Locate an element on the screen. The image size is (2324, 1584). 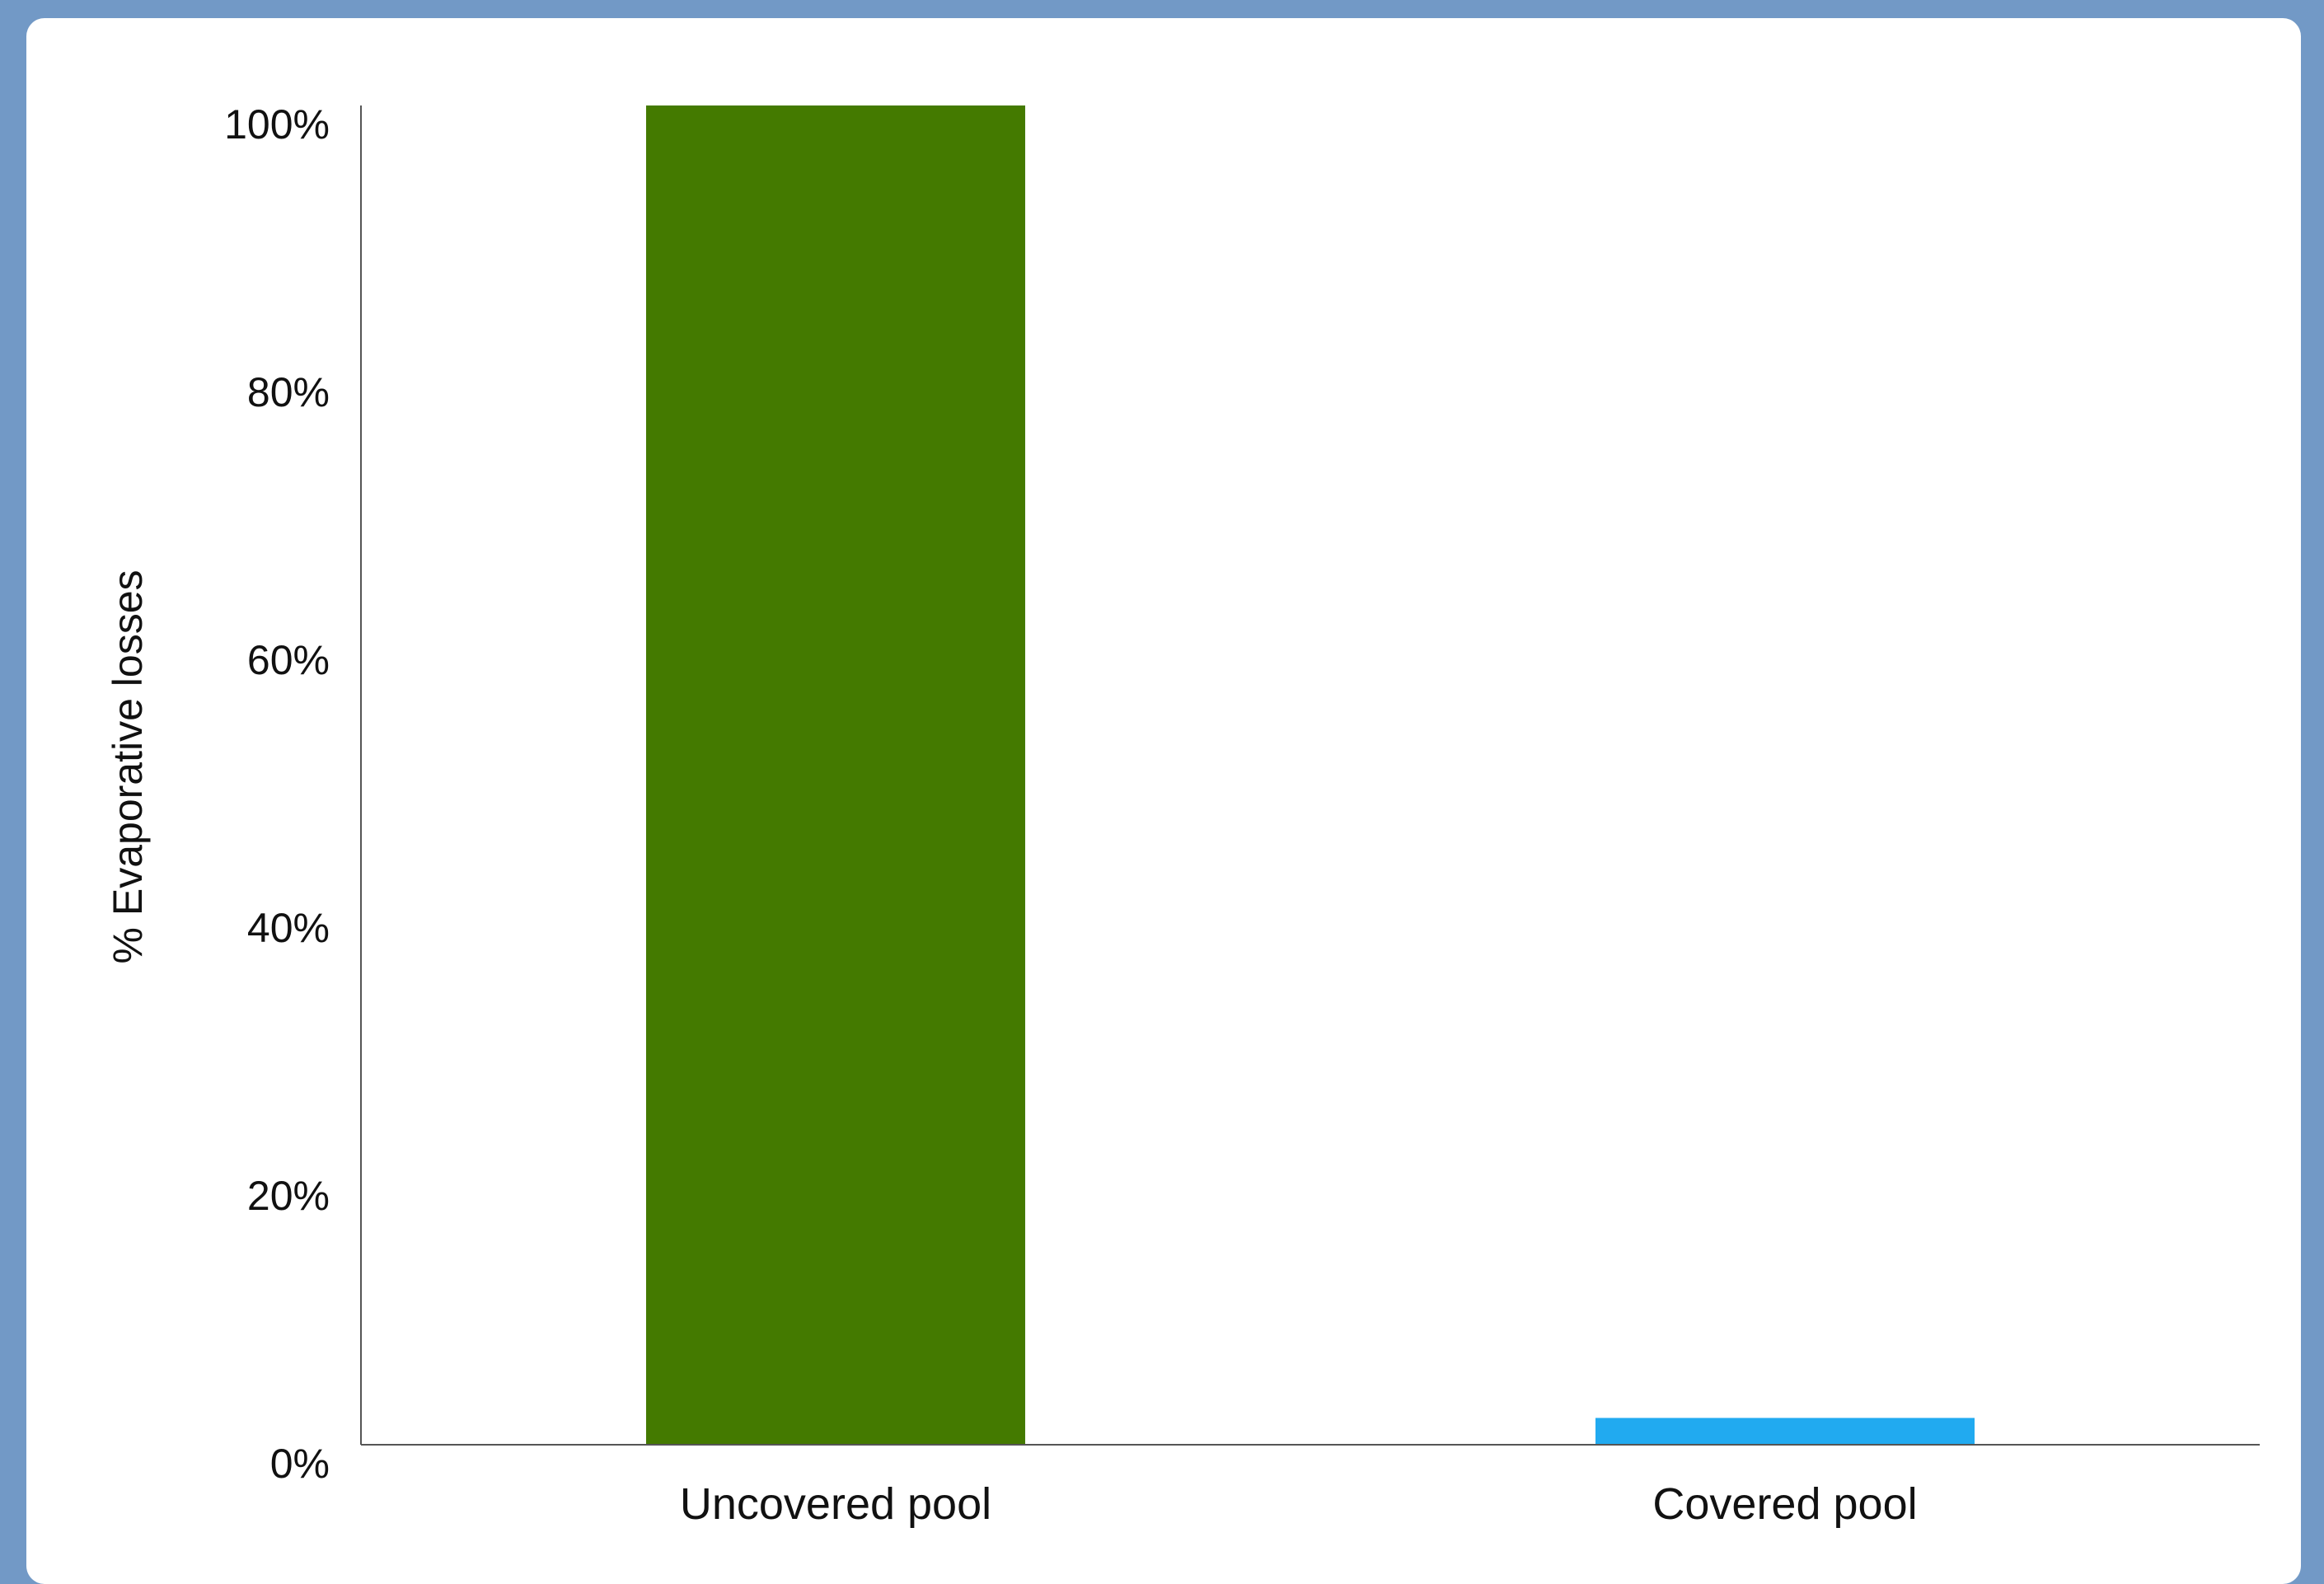
y-tick-label: 40% is located at coordinates (288, 928).